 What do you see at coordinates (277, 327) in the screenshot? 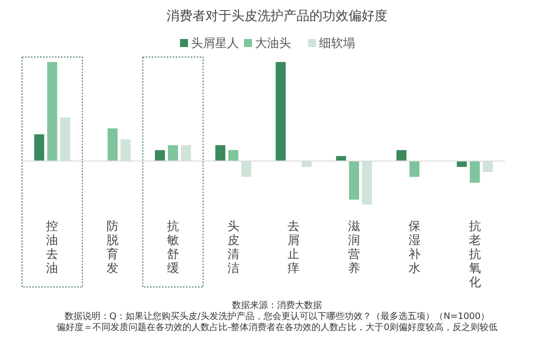
I see `text: 偏好度＝不同发质问题在各功效的人数占比-整体消费者在各功效的人数占比，大于0则偏好度较高，反之则较低` at bounding box center [277, 327].